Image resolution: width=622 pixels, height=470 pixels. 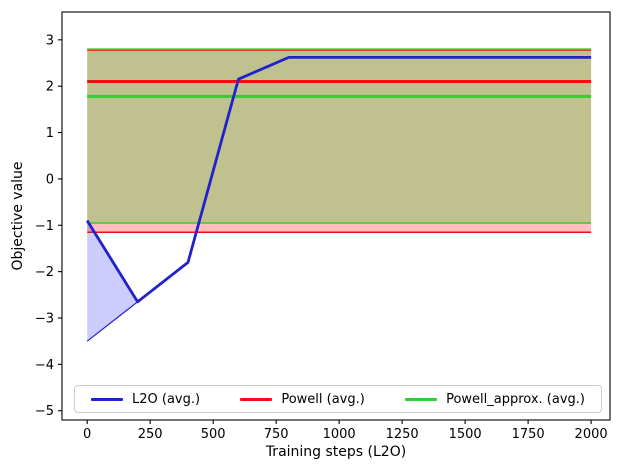 What do you see at coordinates (18, 216) in the screenshot?
I see `y-axis-label: Objective value` at bounding box center [18, 216].